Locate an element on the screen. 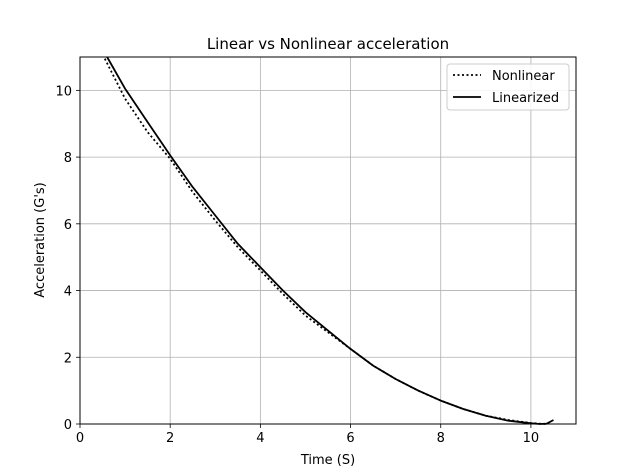 The width and height of the screenshot is (640, 476). legend-label-linearized: Linearized is located at coordinates (525, 98).